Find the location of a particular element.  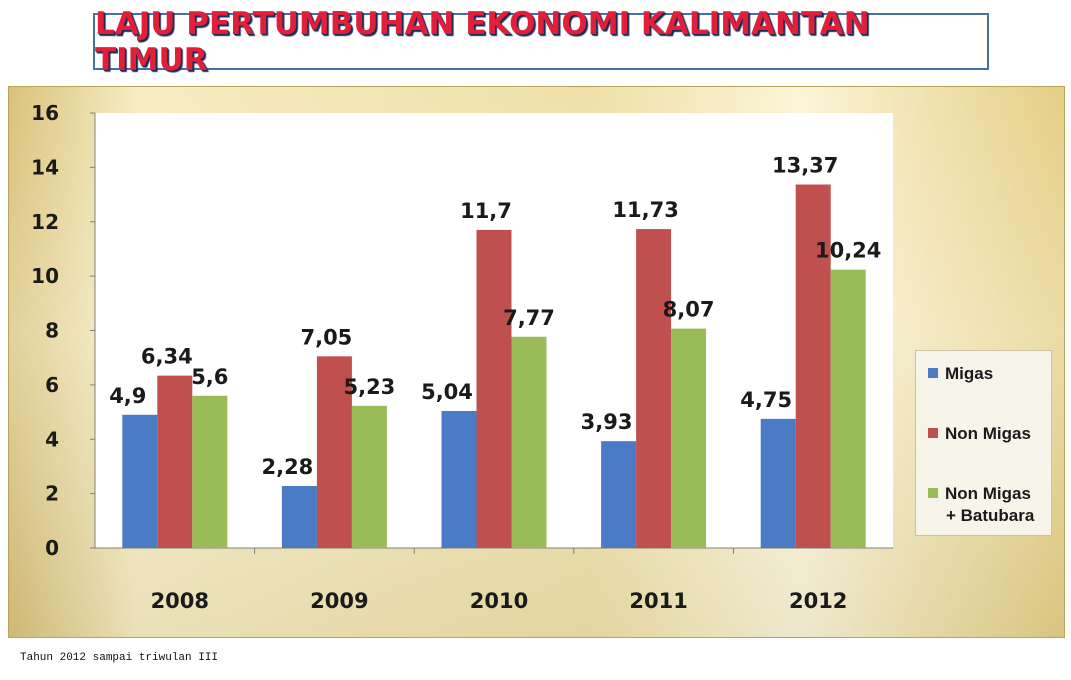

data-label-non-migas-batubara: 5,6 is located at coordinates (209, 377).